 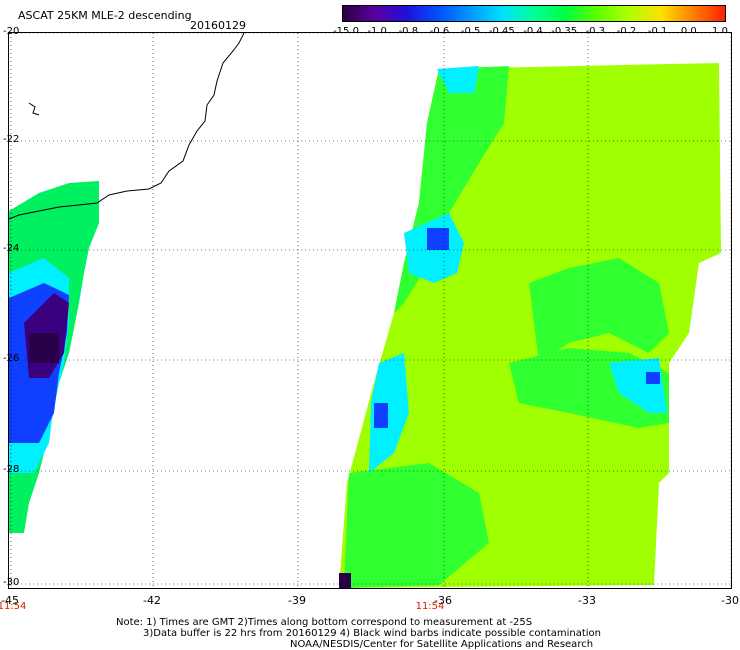 What do you see at coordinates (416, 525) in the screenshot?
I see `swath-green-south` at bounding box center [416, 525].